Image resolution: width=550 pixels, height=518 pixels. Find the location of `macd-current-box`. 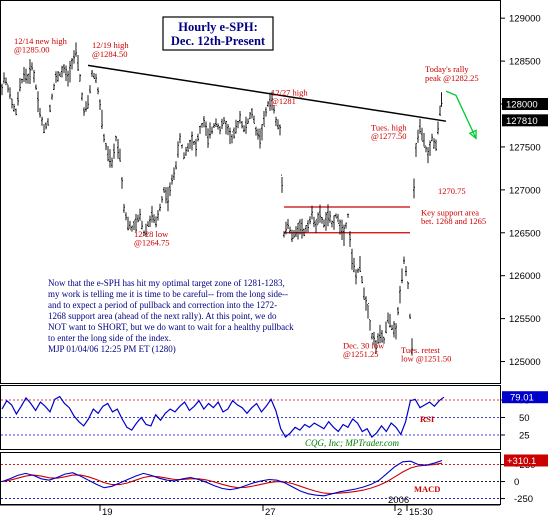

macd-current-box is located at coordinates (526, 460).